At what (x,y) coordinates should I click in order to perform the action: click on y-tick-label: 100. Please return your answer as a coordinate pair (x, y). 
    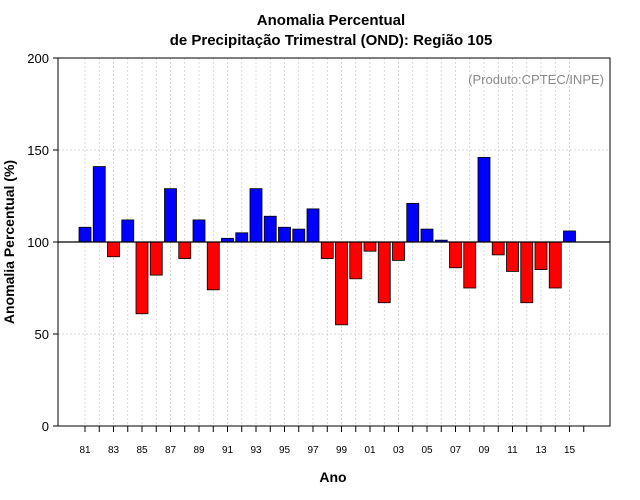
    Looking at the image, I should click on (38, 242).